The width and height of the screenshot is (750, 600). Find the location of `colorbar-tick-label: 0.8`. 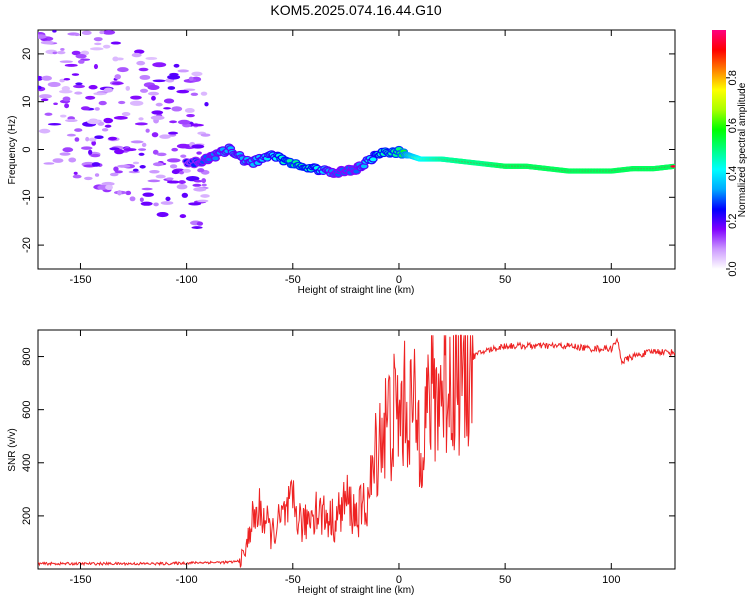

colorbar-tick-label: 0.8 is located at coordinates (733, 77).